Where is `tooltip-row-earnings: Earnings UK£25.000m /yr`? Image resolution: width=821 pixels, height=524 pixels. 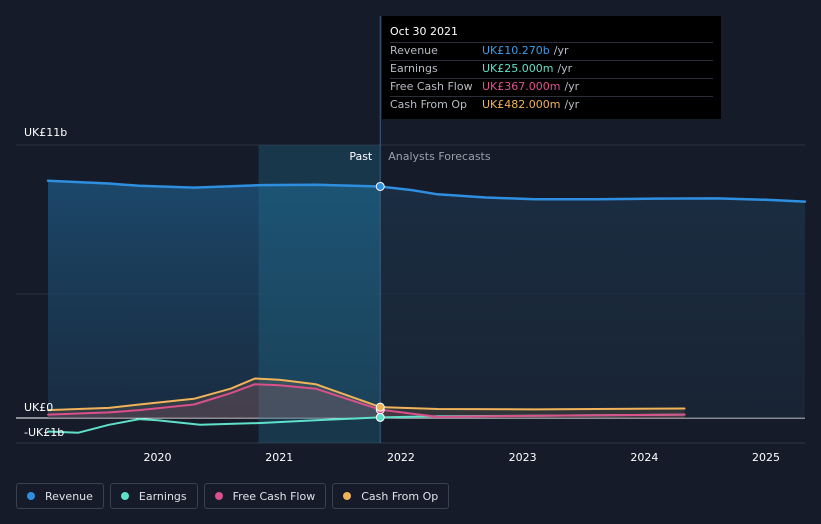
tooltip-row-earnings: Earnings UK£25.000m /yr is located at coordinates (551, 69).